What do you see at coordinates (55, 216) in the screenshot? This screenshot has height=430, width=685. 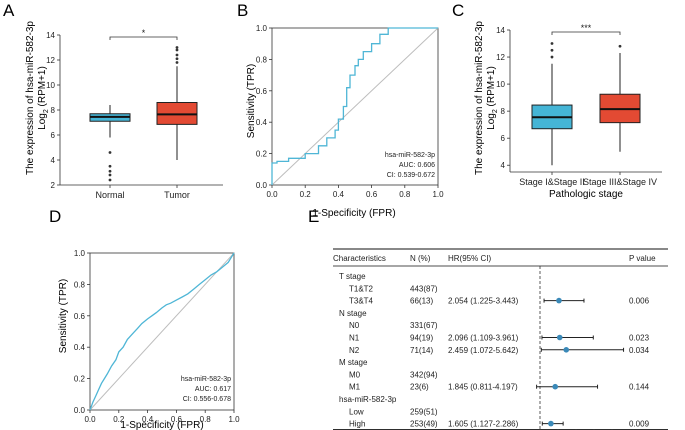 I see `panel-label-d: D` at bounding box center [55, 216].